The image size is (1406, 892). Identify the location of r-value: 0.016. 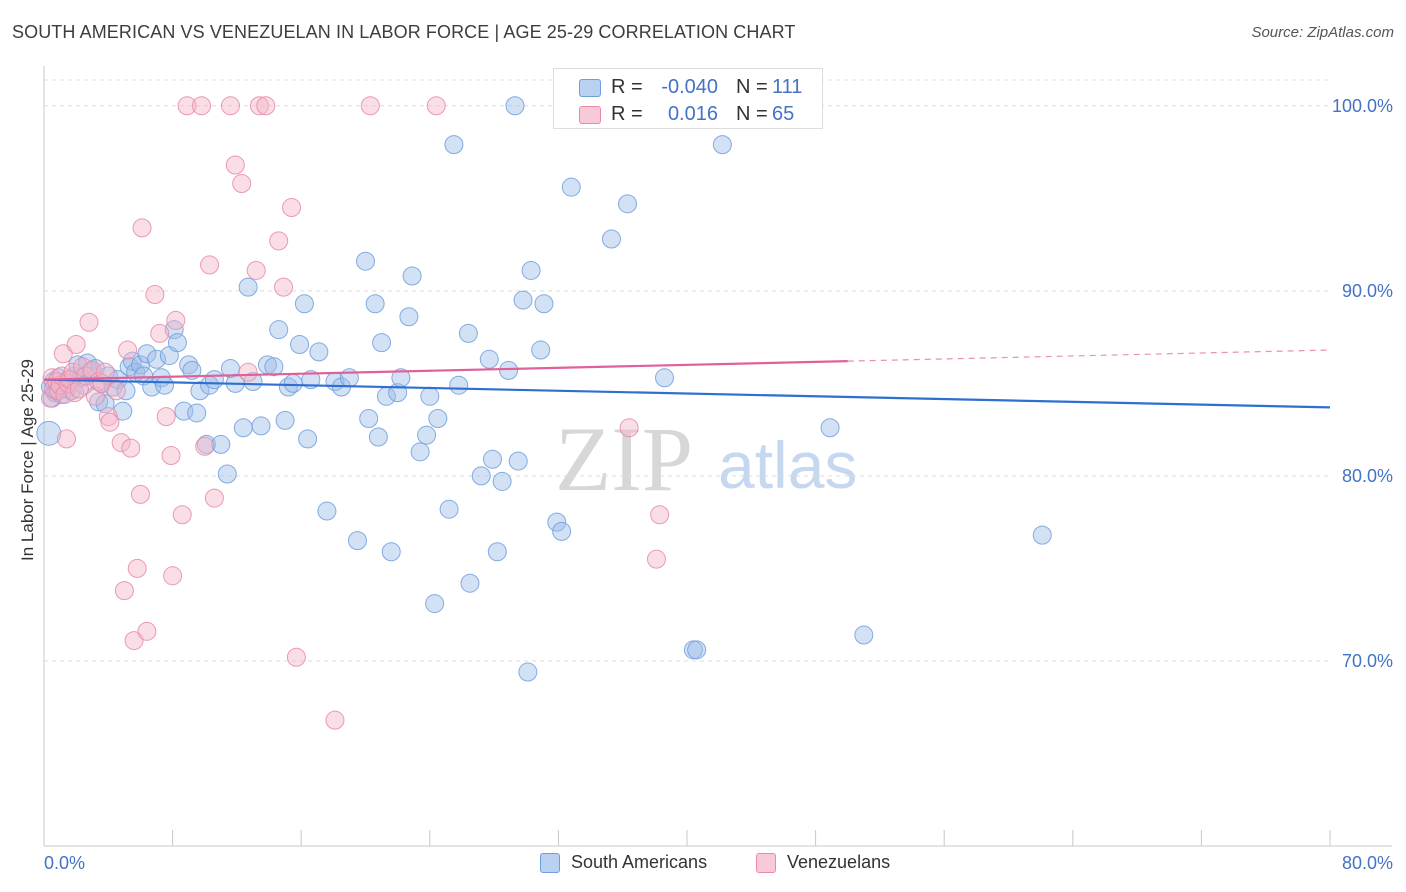
(692, 114).